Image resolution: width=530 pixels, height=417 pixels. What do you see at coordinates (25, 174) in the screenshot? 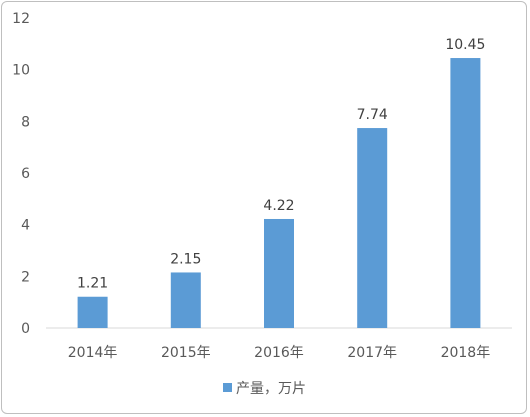
I see `y-tick-label: 6` at bounding box center [25, 174].